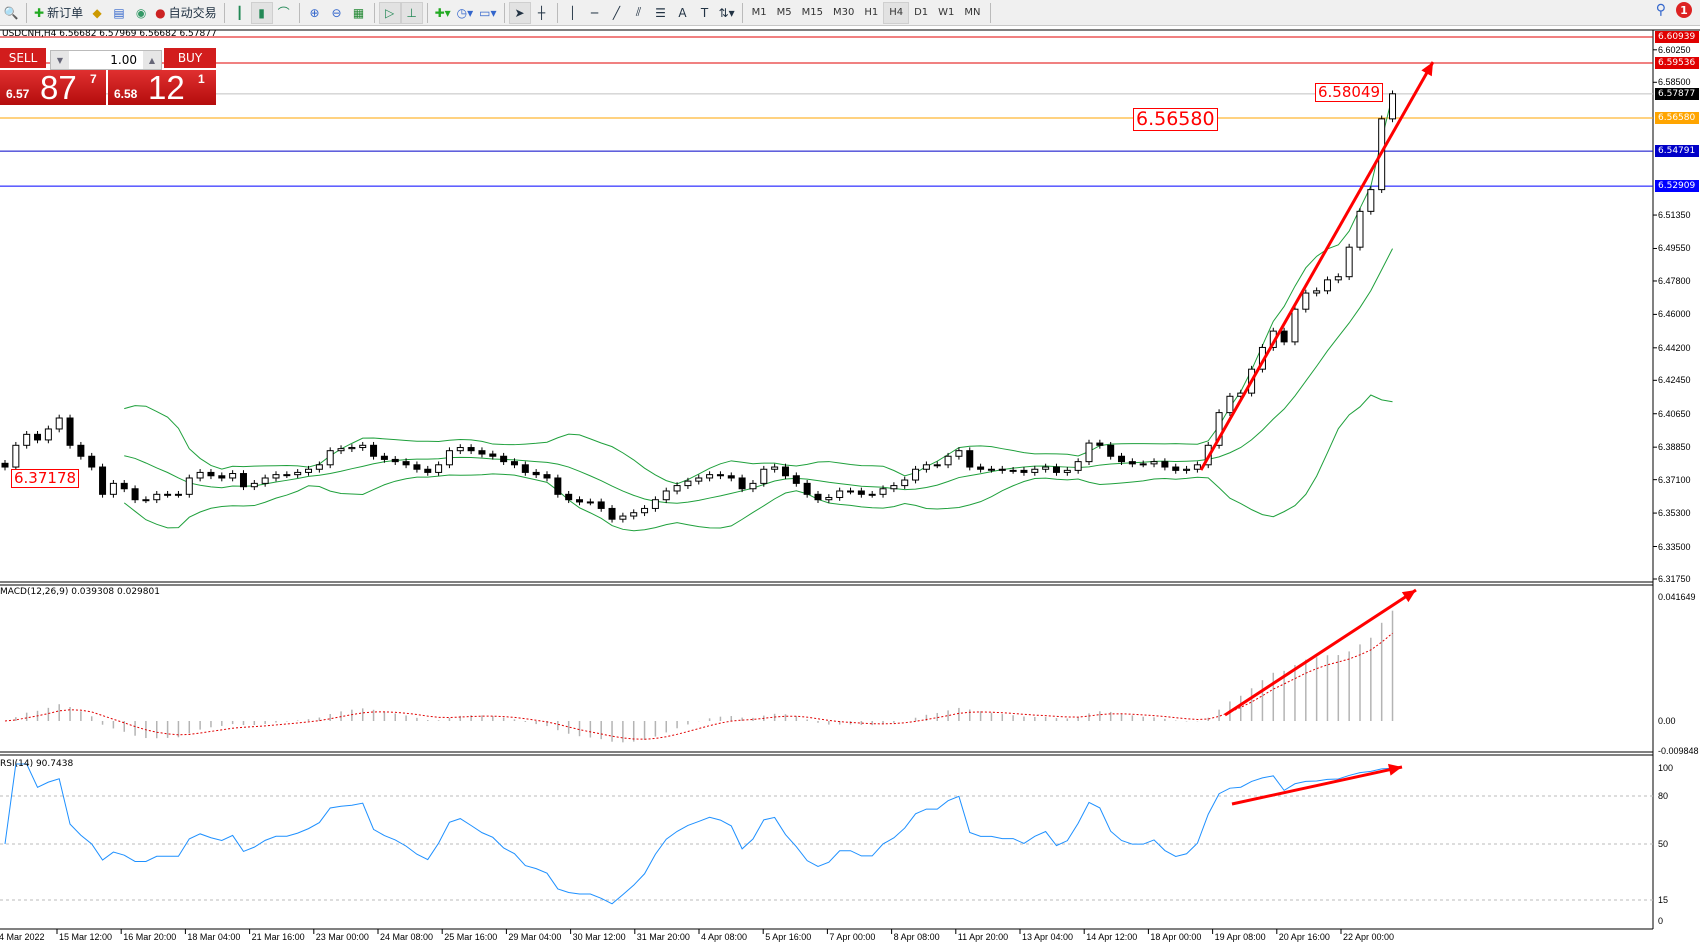  I want to click on sell-price: 6.57 87 7, so click(53, 87).